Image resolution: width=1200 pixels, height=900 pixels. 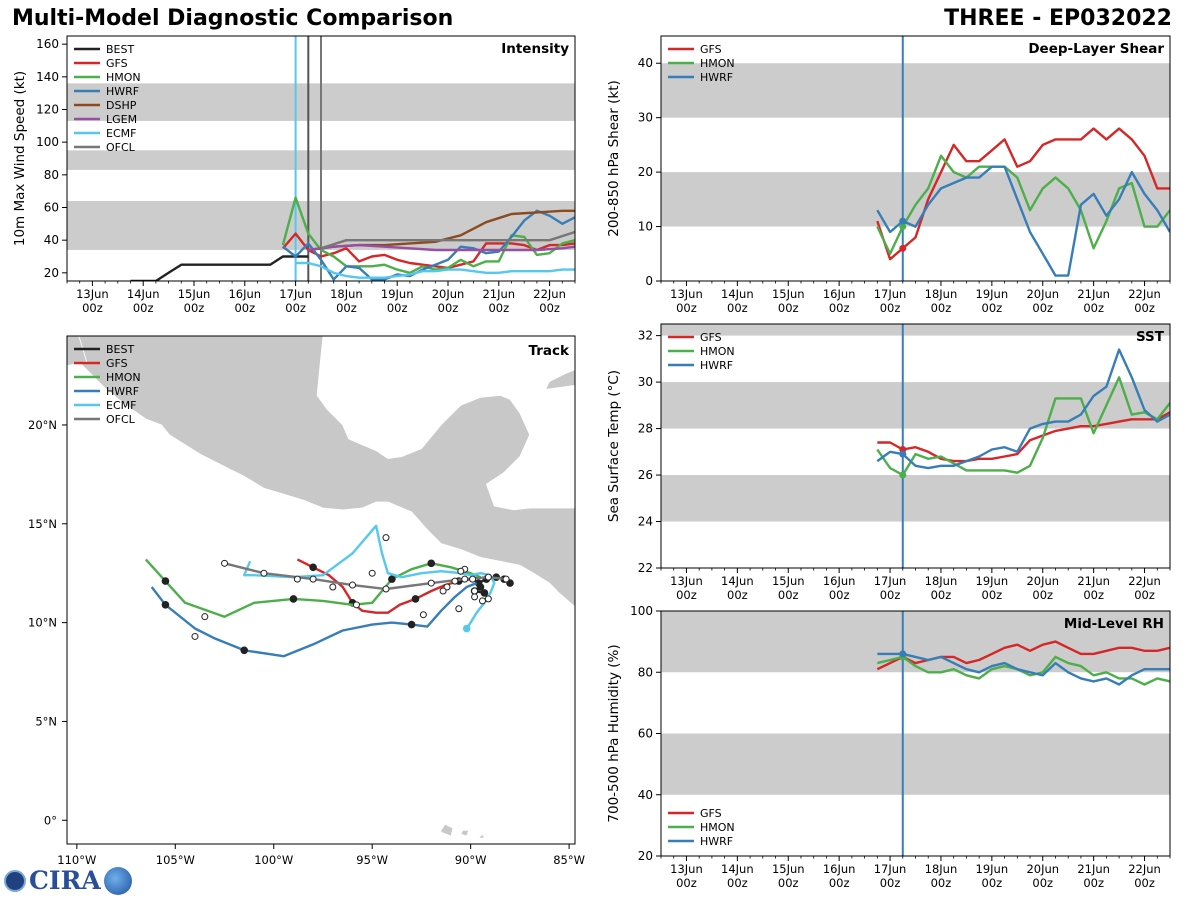 What do you see at coordinates (47, 44) in the screenshot?
I see `intensity-y-tick-label: 160` at bounding box center [47, 44].